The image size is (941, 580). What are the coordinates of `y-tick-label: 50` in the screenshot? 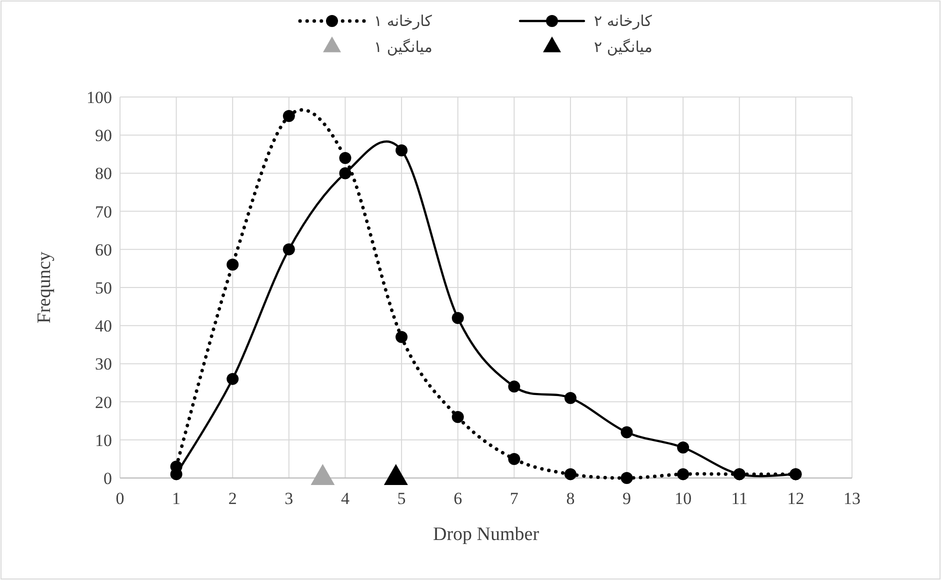 It's located at (103, 288).